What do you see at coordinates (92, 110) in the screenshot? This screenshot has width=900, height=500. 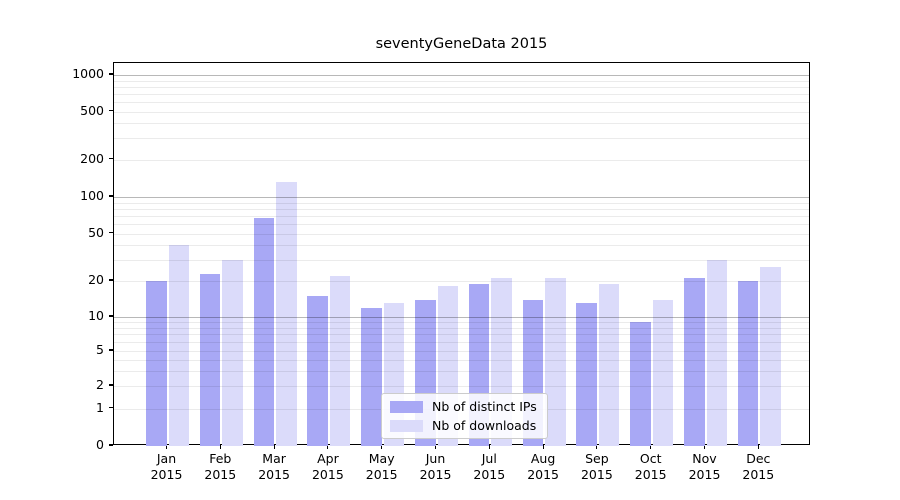 I see `y-tick-label: 500` at bounding box center [92, 110].